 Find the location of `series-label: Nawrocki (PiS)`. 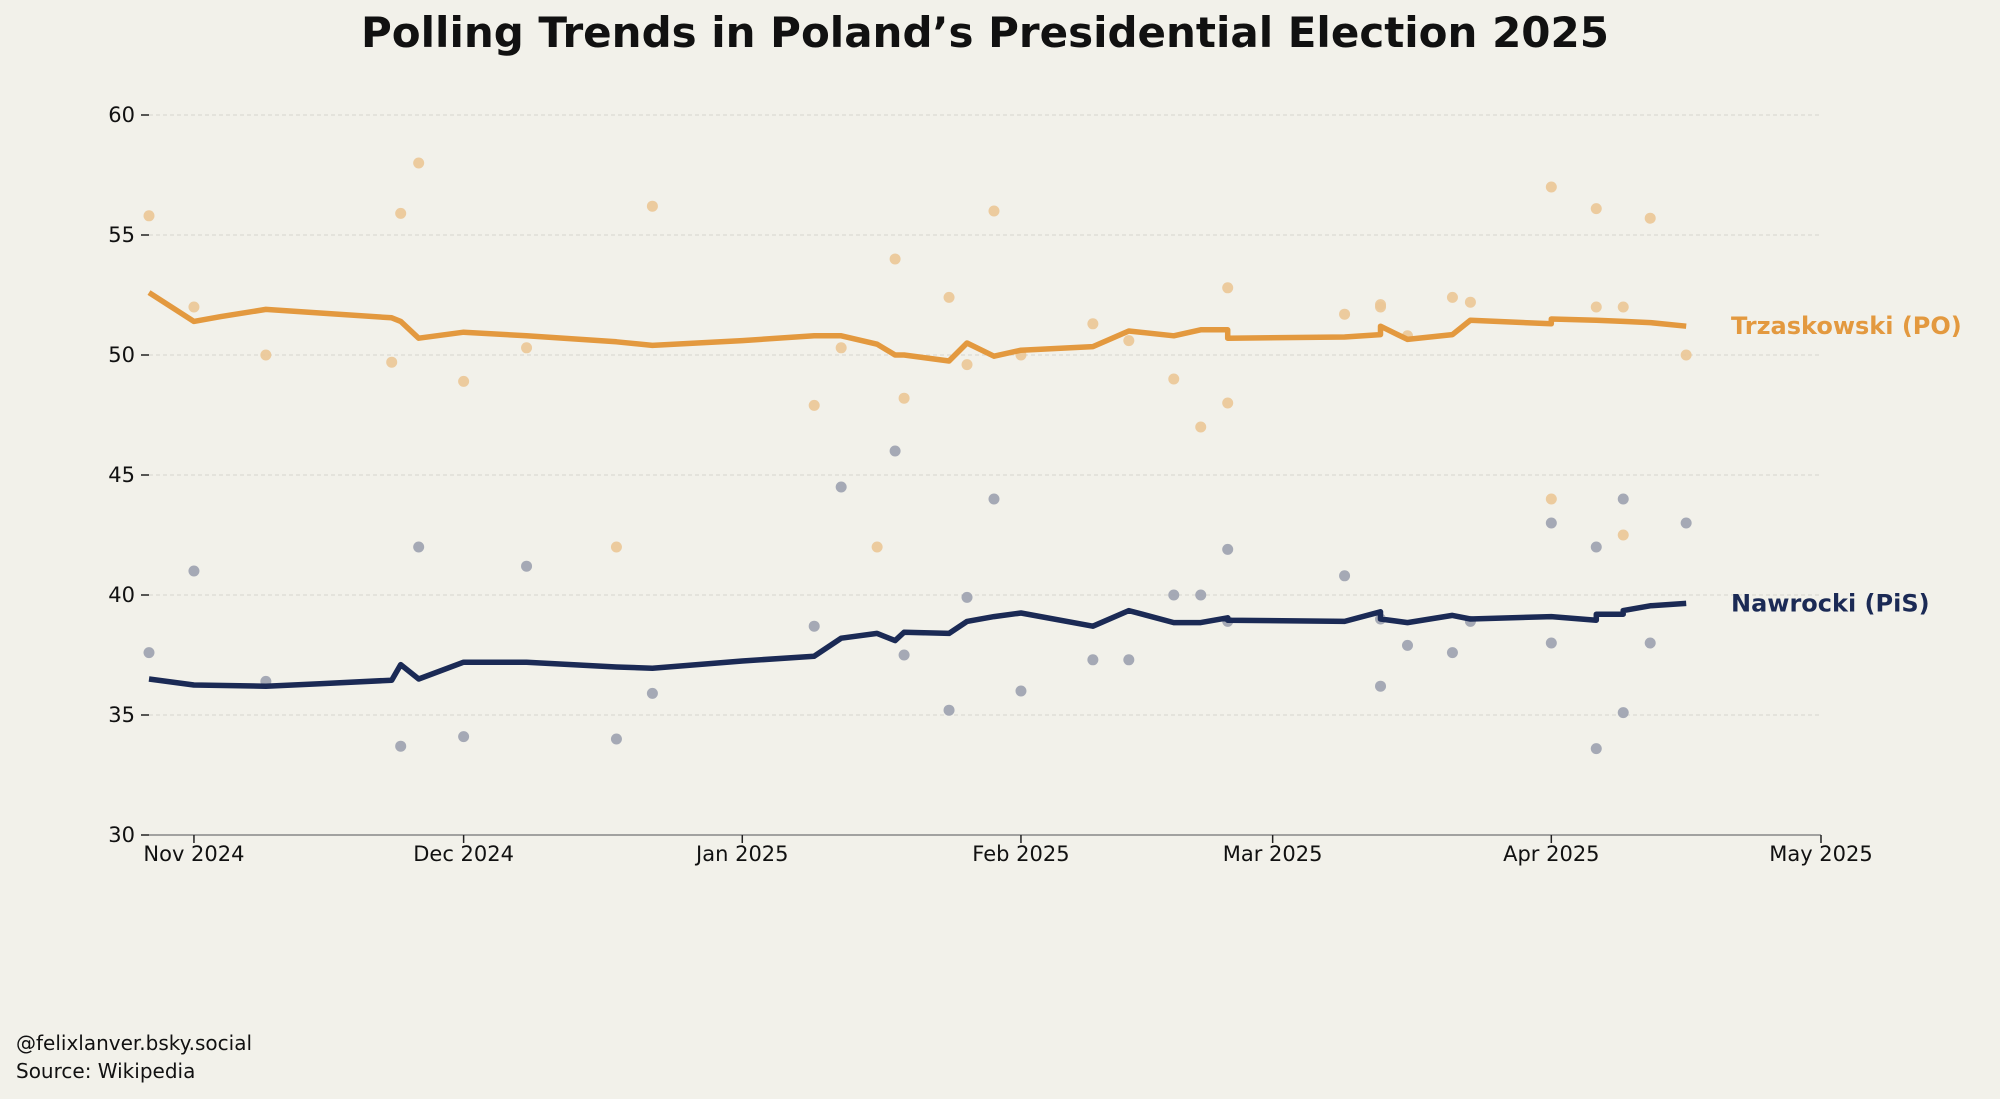

series-label: Nawrocki (PiS) is located at coordinates (1830, 603).